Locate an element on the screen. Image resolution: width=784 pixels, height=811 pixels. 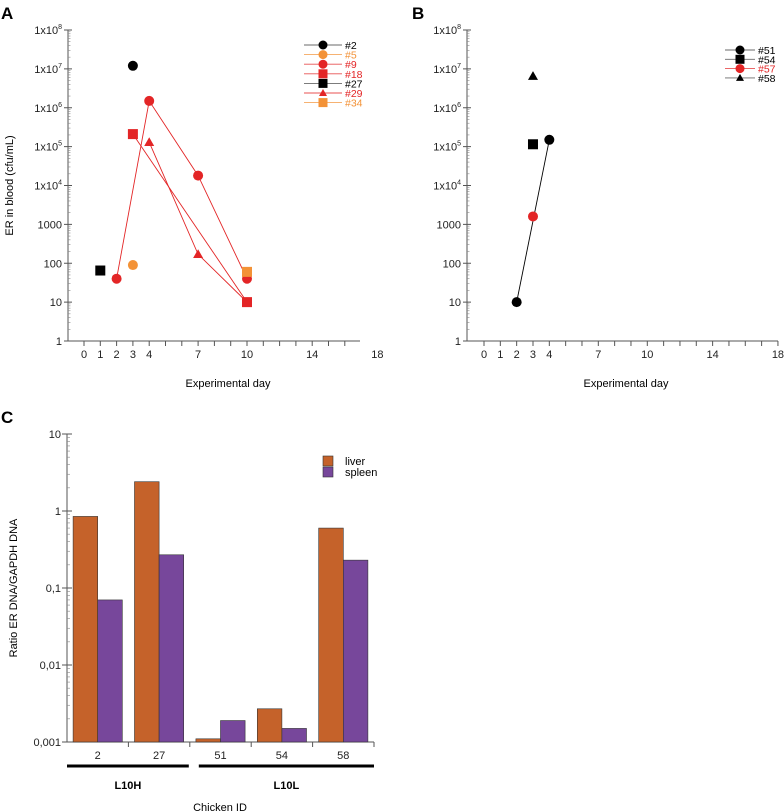
legend-label: #54 is located at coordinates (767, 60).